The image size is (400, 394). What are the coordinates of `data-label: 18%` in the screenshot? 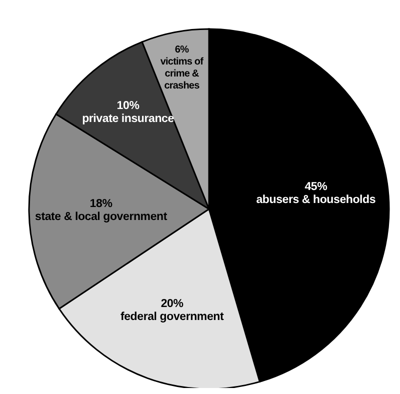 It's located at (101, 204).